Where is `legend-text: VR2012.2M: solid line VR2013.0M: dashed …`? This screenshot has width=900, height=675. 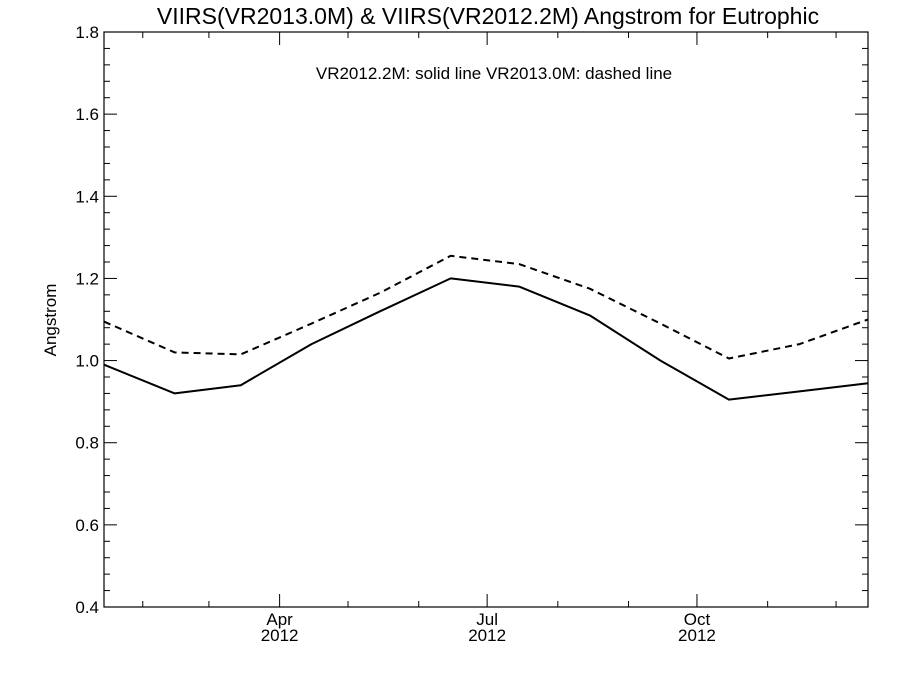
legend-text: VR2012.2M: solid line VR2013.0M: dashed … is located at coordinates (494, 73).